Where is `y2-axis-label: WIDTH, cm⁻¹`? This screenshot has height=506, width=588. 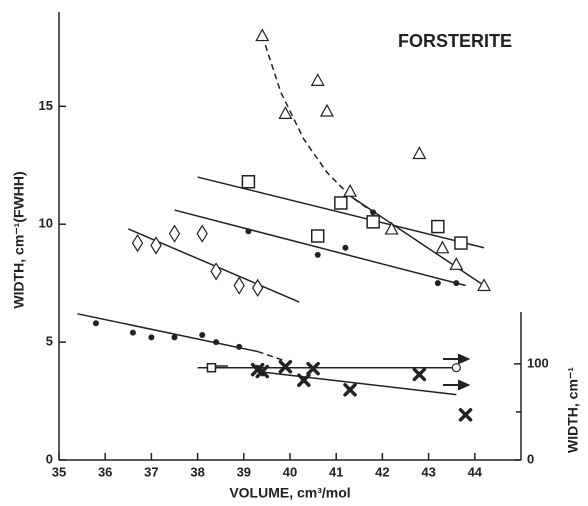 y2-axis-label: WIDTH, cm⁻¹ is located at coordinates (573, 410).